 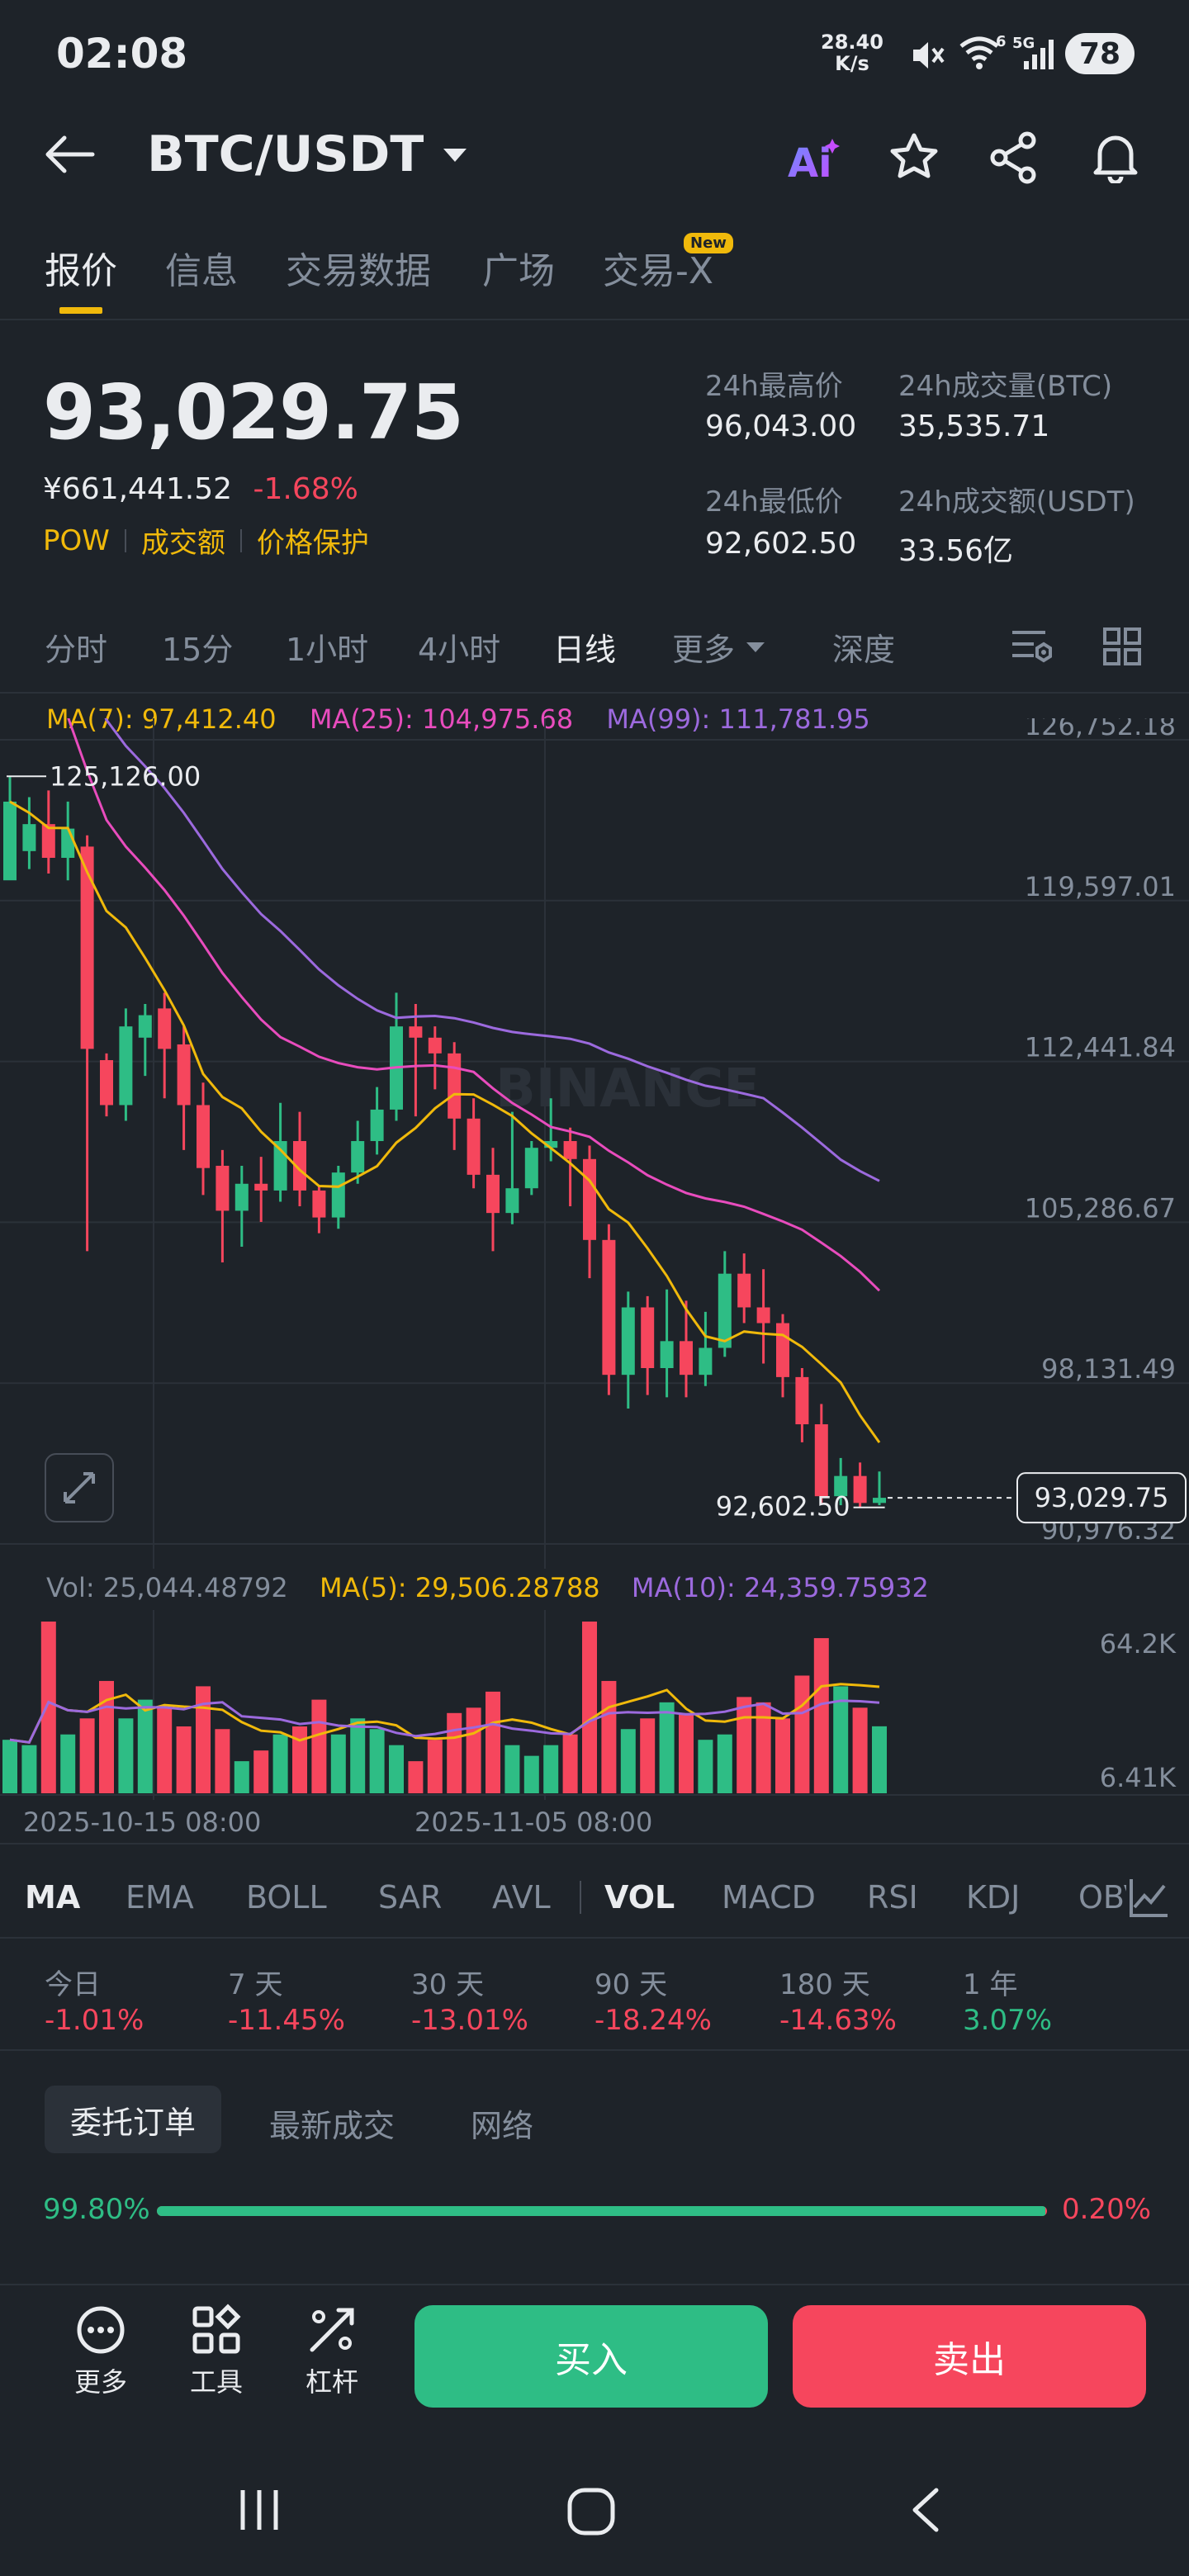 What do you see at coordinates (594, 1897) in the screenshot?
I see `indicator-tabs: MA EMA BOLL SAR AVL VOL MACD RSI KDJ OBV` at bounding box center [594, 1897].